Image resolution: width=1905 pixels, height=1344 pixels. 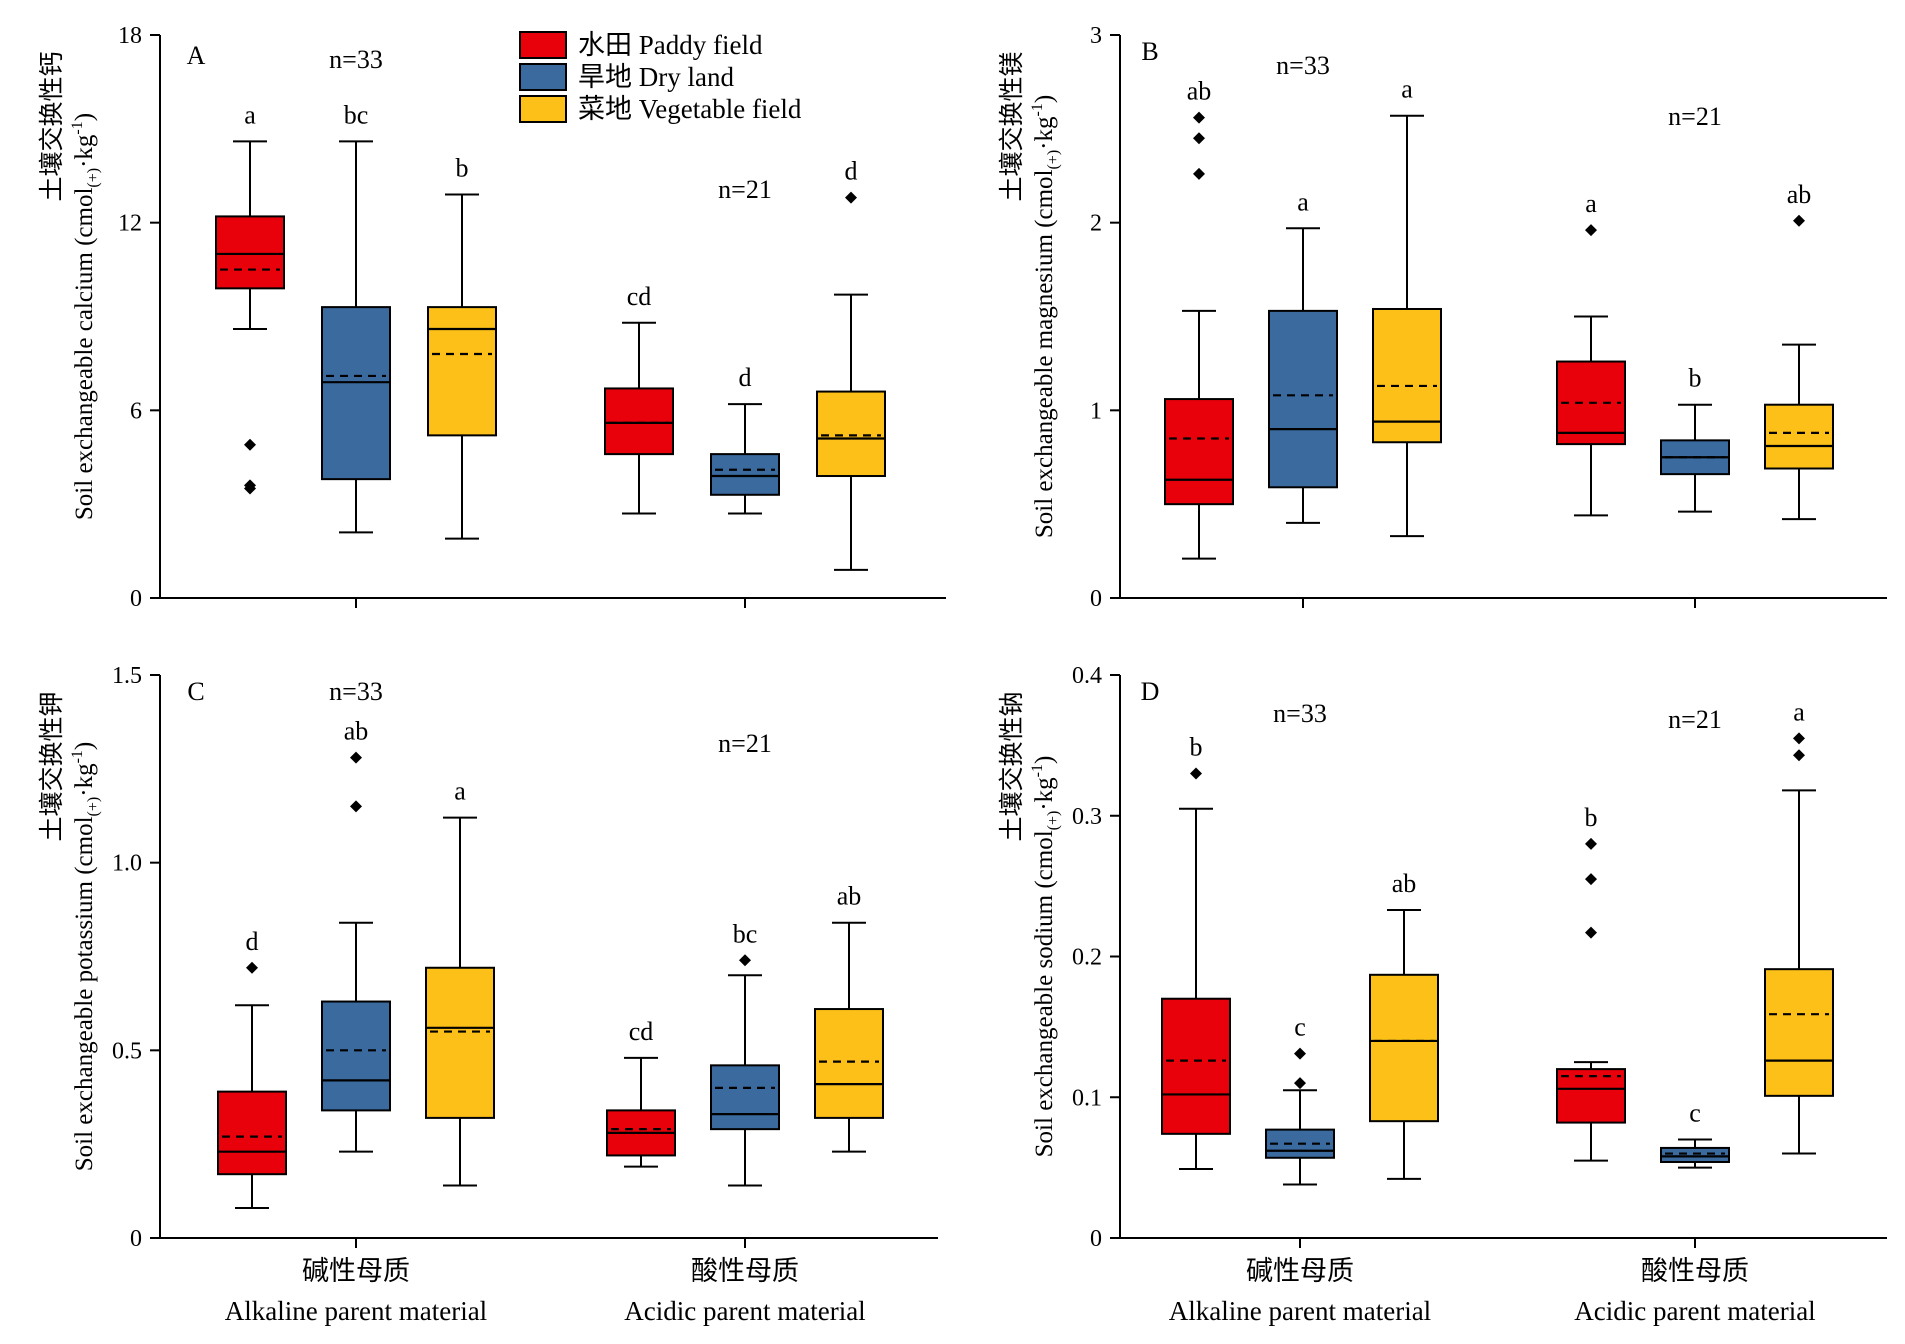 I want to click on box-vegetable: a, so click(x=1799, y=926).